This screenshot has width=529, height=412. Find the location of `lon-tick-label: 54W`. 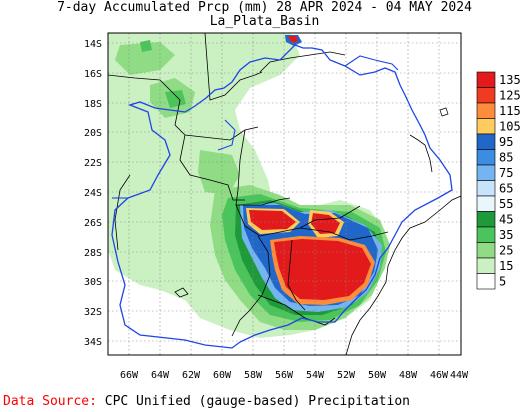

lon-tick-label: 54W is located at coordinates (315, 375).